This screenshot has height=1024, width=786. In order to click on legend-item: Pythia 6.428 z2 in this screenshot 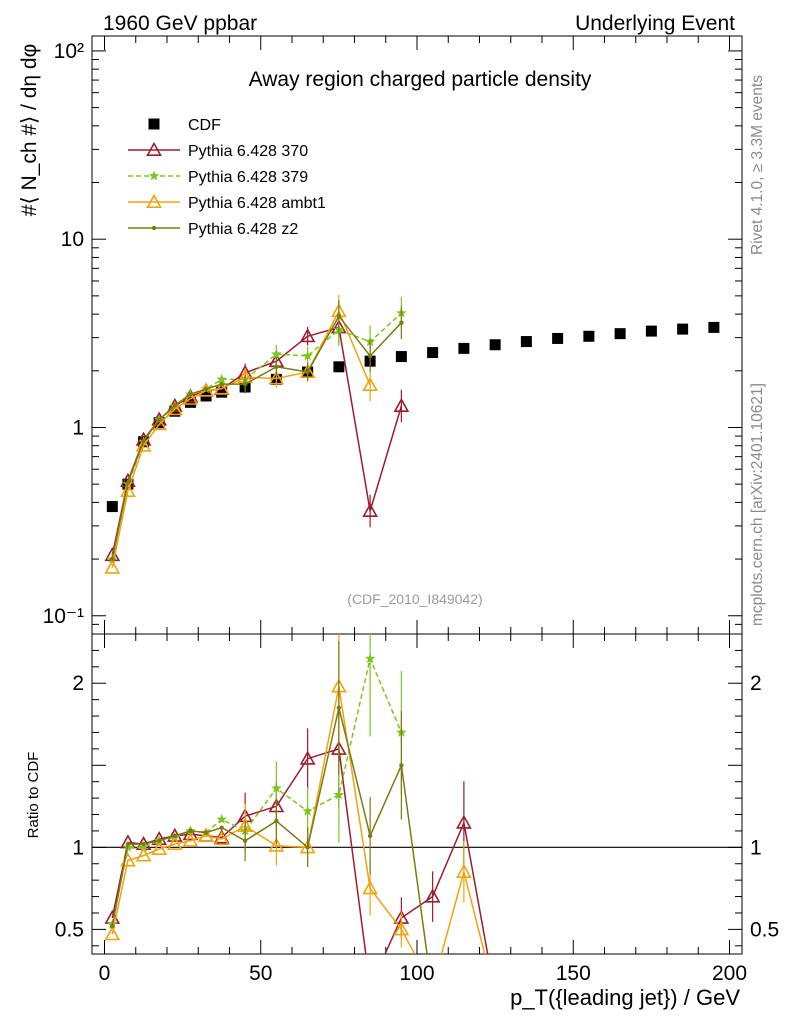, I will do `click(213, 229)`.